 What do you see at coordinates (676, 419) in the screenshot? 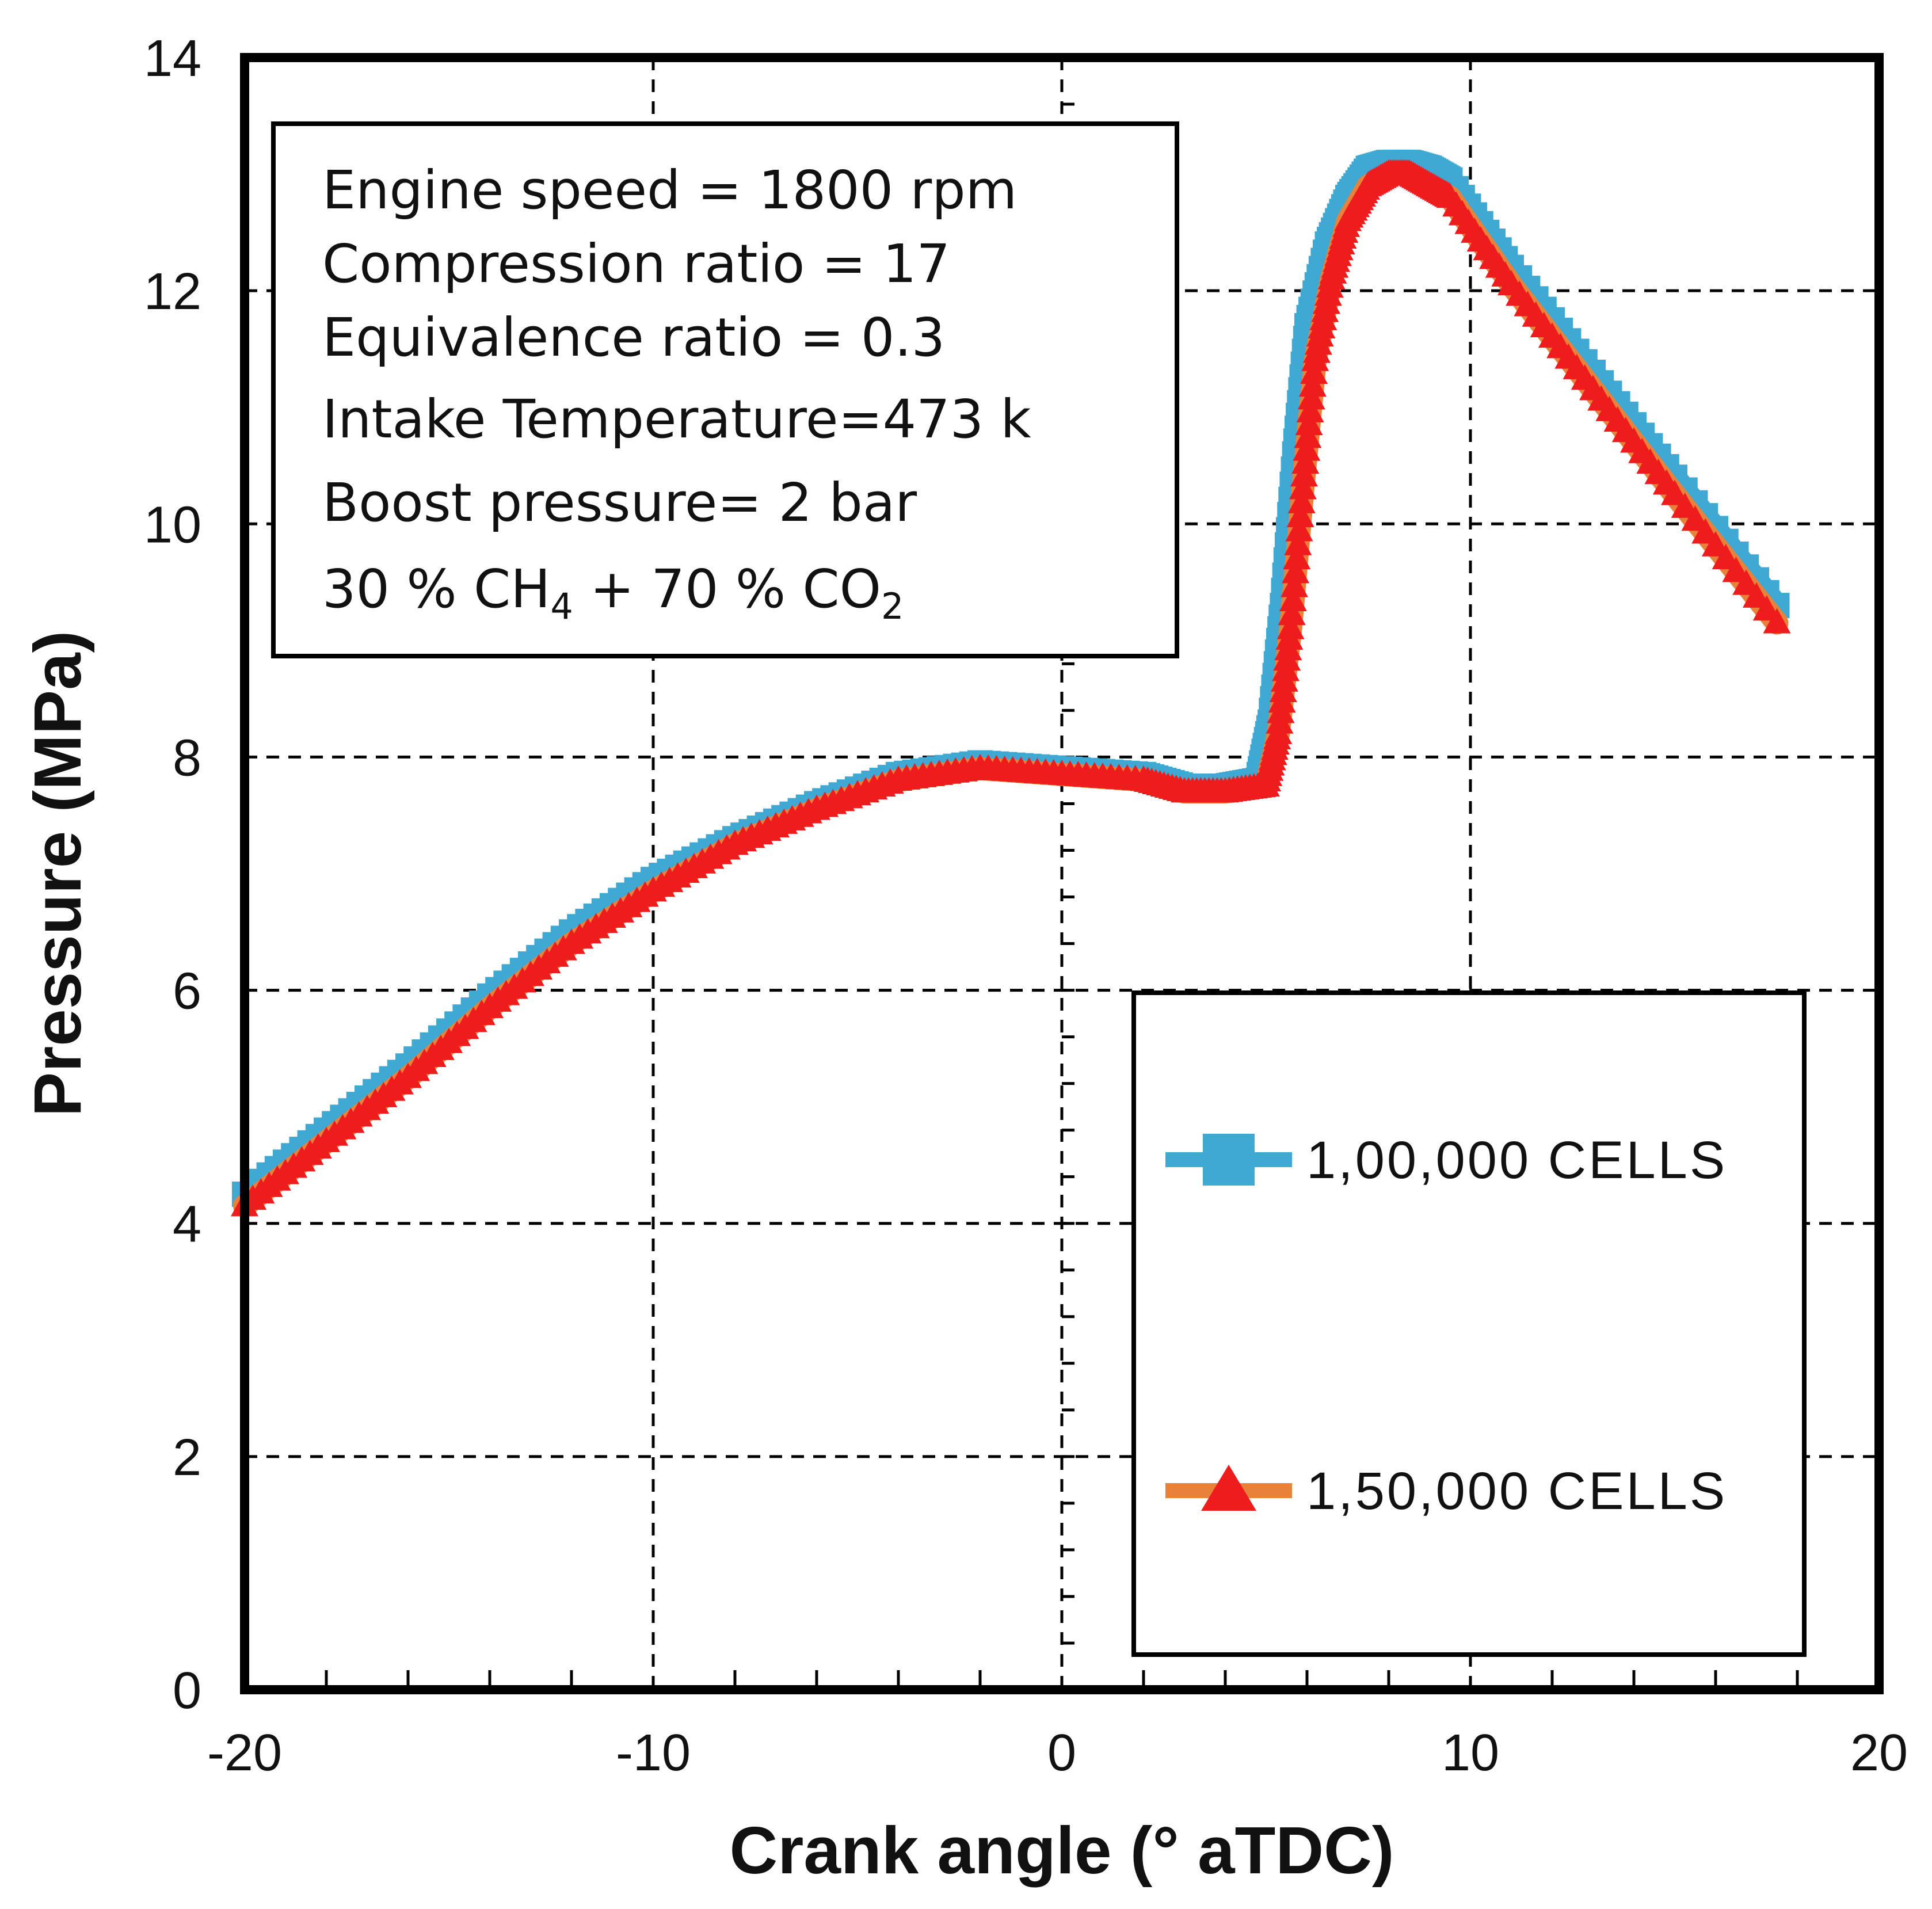
I see `annotation-line: Intake Temperature=473 k` at bounding box center [676, 419].